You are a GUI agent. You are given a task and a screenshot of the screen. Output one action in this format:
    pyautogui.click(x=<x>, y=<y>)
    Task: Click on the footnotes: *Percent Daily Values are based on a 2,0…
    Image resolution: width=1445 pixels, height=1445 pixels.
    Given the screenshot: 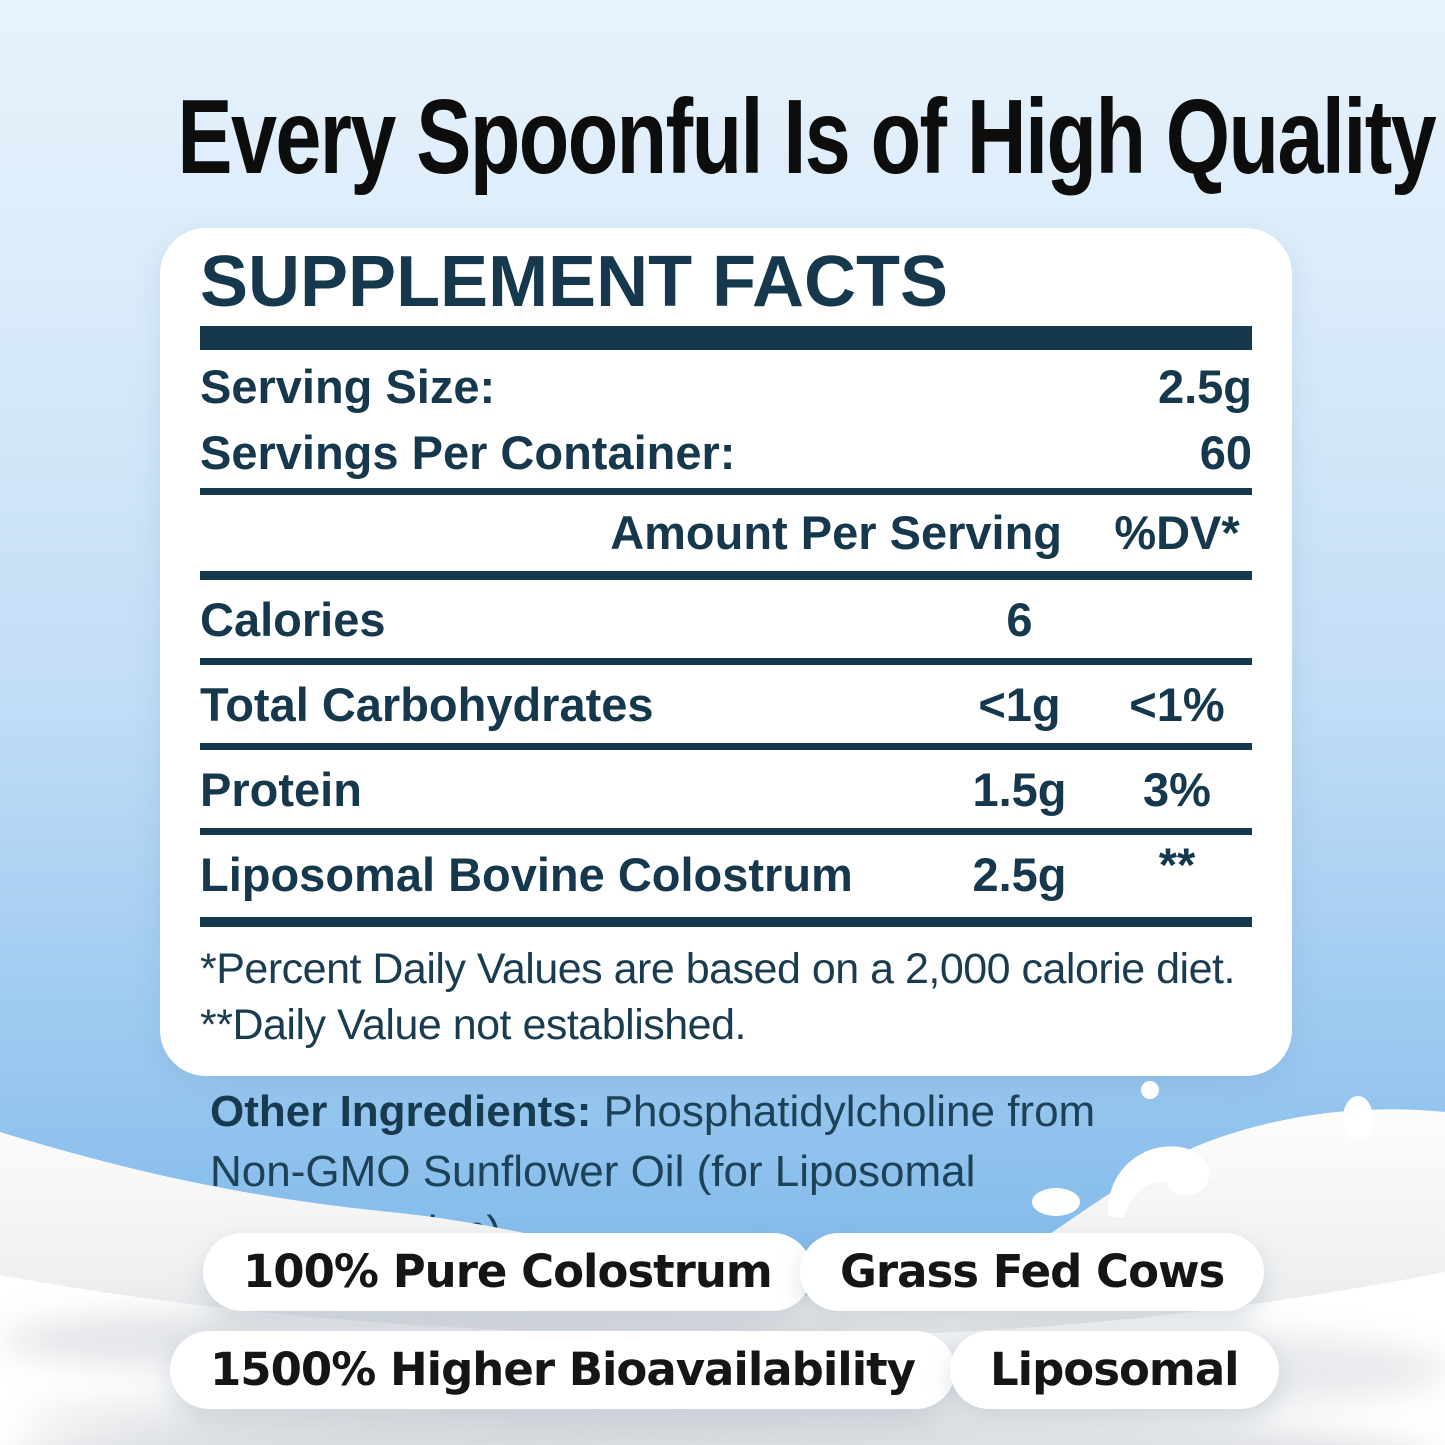 What is the action you would take?
    pyautogui.click(x=726, y=997)
    